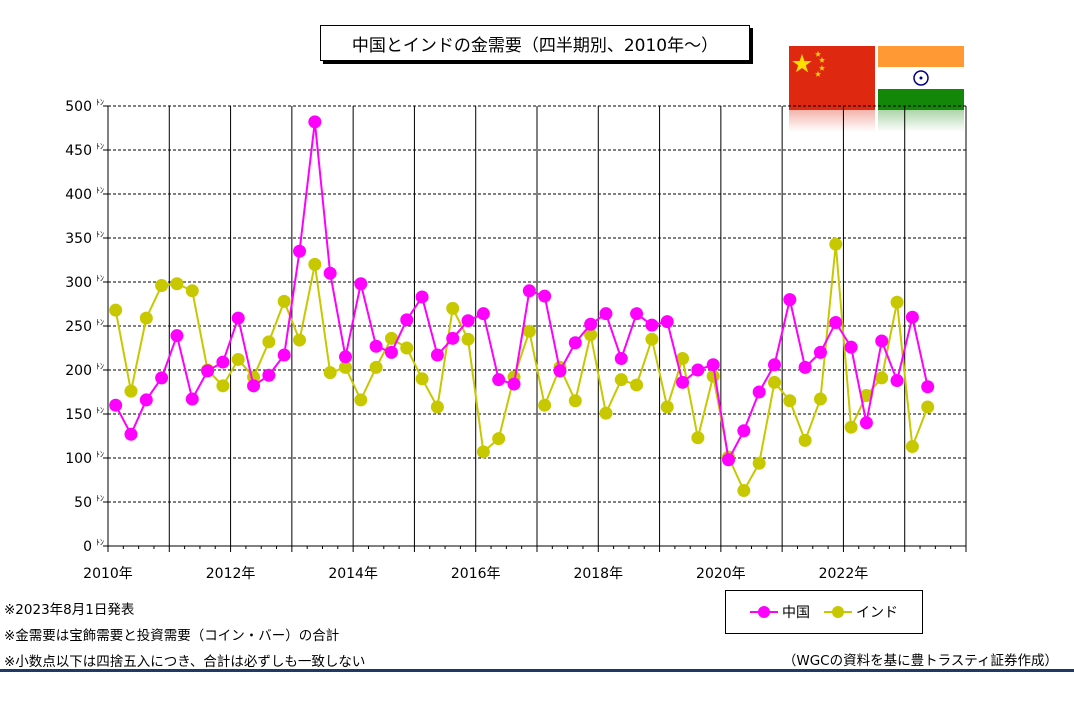 The image size is (1074, 707). I want to click on chart-title: 中国とインドの金需要（四半期別、2010年～）, so click(535, 43).